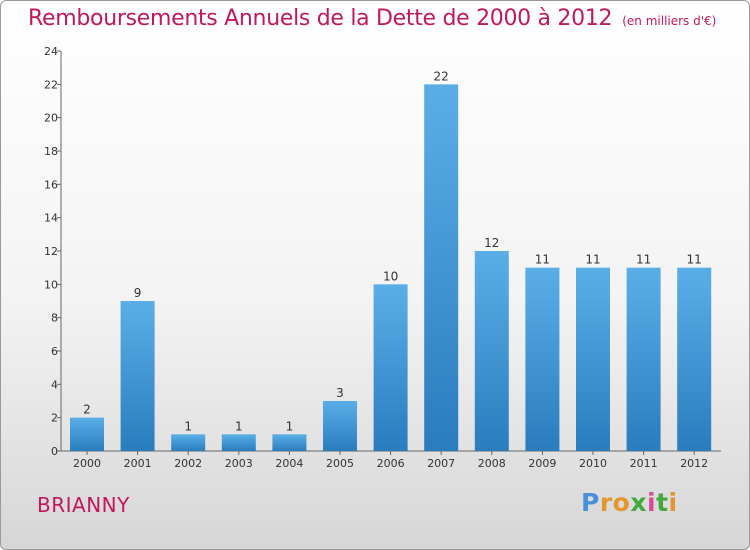 The width and height of the screenshot is (750, 550). Describe the element at coordinates (51, 284) in the screenshot. I see `y-tick-label: 10` at that location.